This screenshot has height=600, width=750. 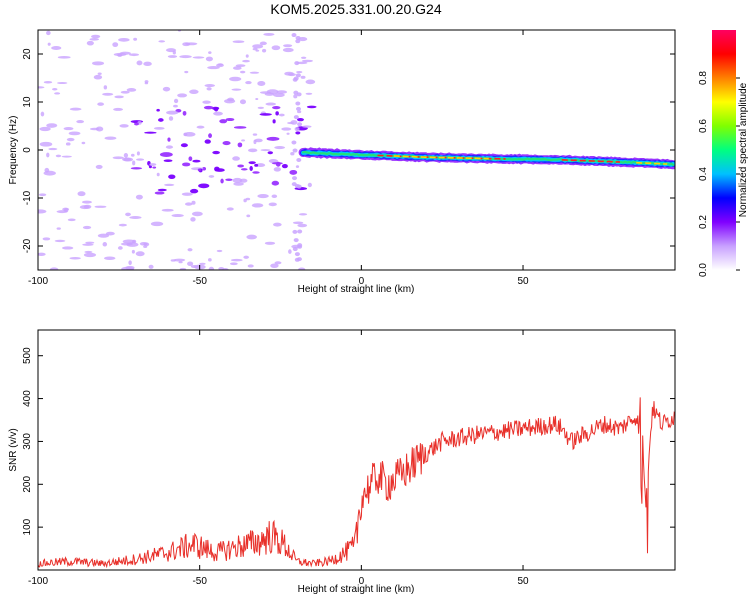 What do you see at coordinates (38, 281) in the screenshot?
I see `x-tick-label: -100` at bounding box center [38, 281].